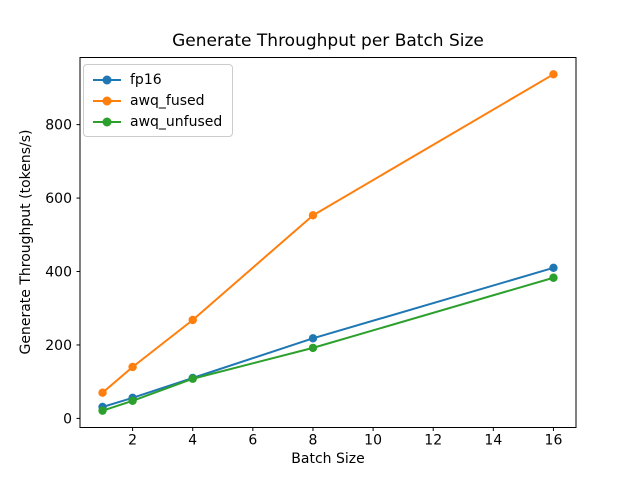  I want to click on legend-label: fp16, so click(146, 79).